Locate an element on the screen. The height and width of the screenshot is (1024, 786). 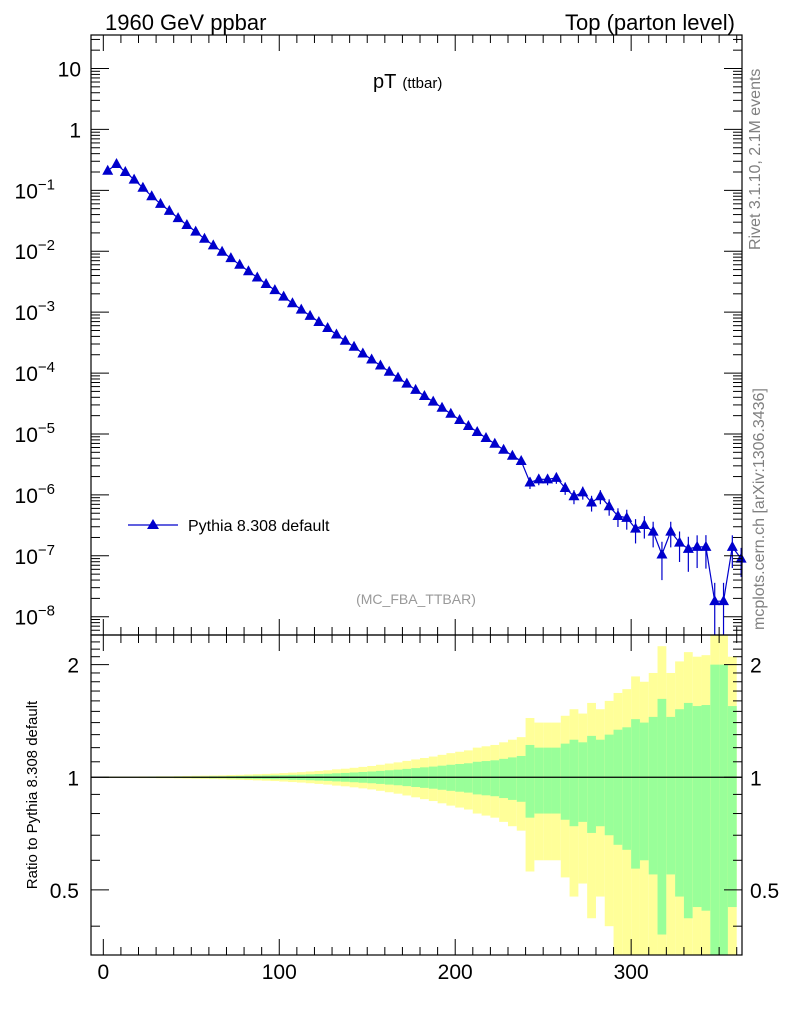
ratio-y-tick-label-right: 2 is located at coordinates (756, 666).